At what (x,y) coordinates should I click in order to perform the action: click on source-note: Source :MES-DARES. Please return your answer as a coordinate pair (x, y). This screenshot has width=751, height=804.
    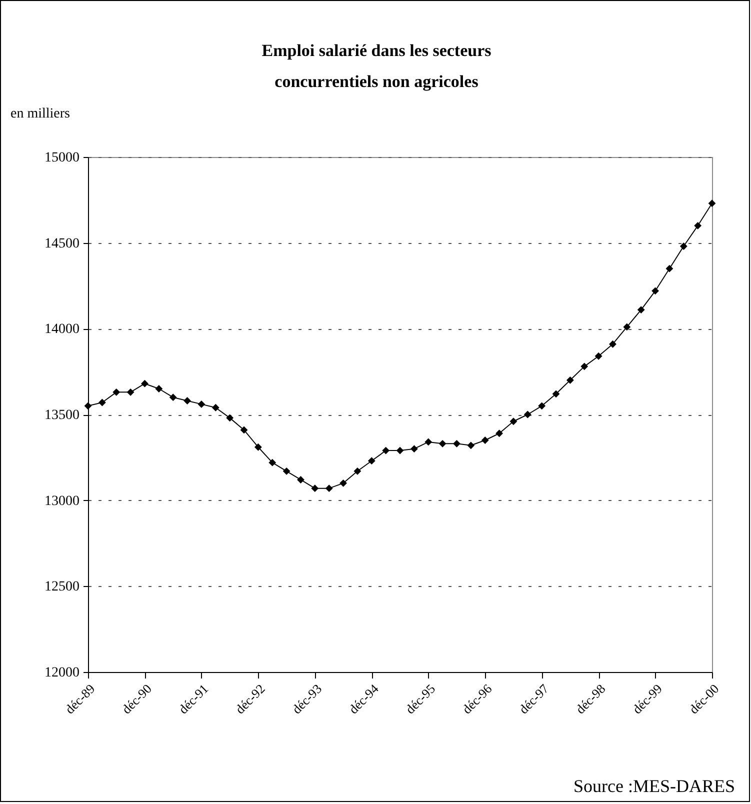
    Looking at the image, I should click on (654, 786).